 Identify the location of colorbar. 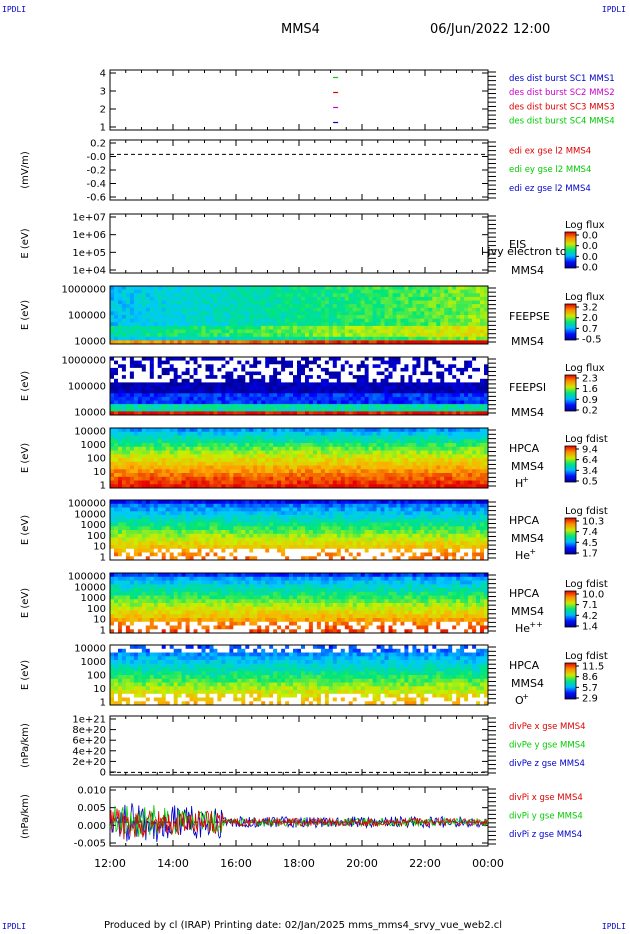
(570, 393).